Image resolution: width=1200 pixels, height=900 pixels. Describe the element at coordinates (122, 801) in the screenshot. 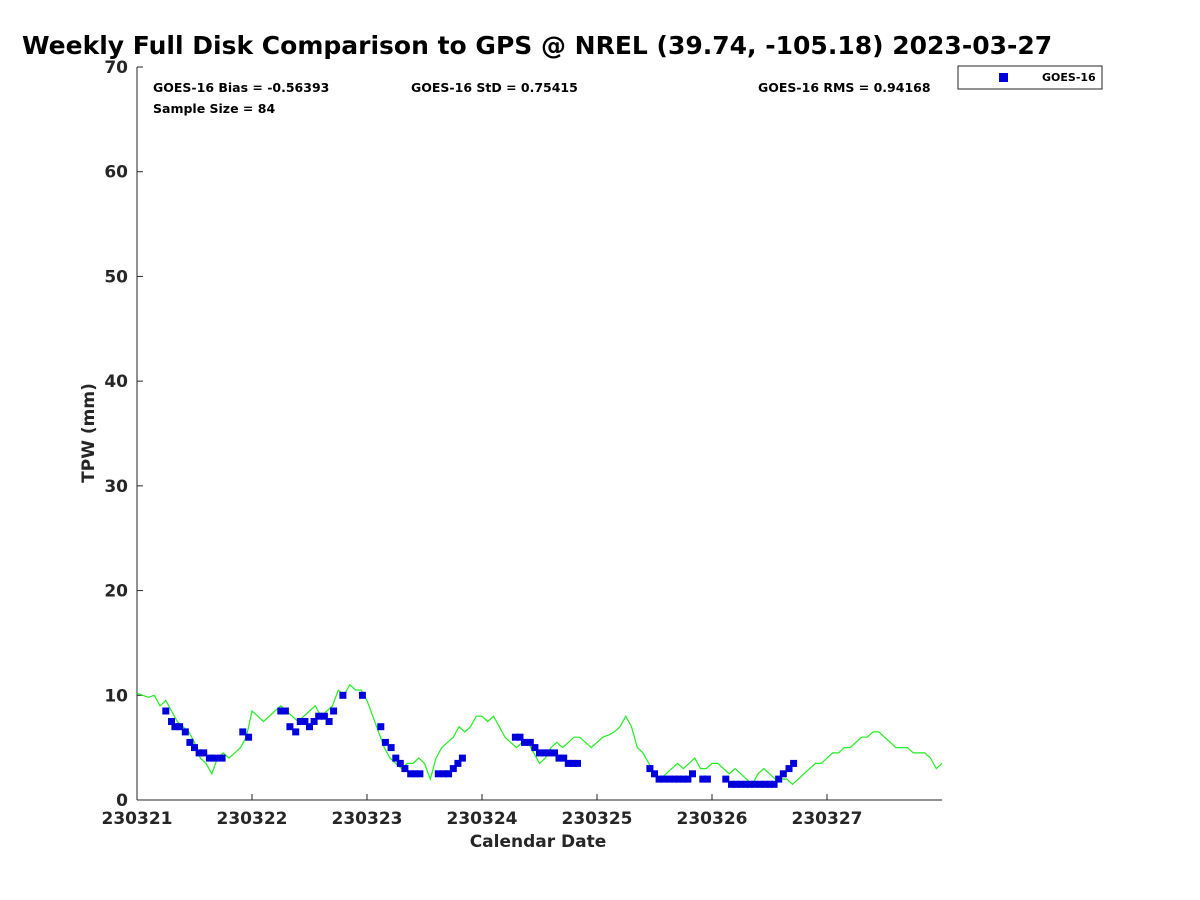

I see `y-tick-label: 0` at that location.